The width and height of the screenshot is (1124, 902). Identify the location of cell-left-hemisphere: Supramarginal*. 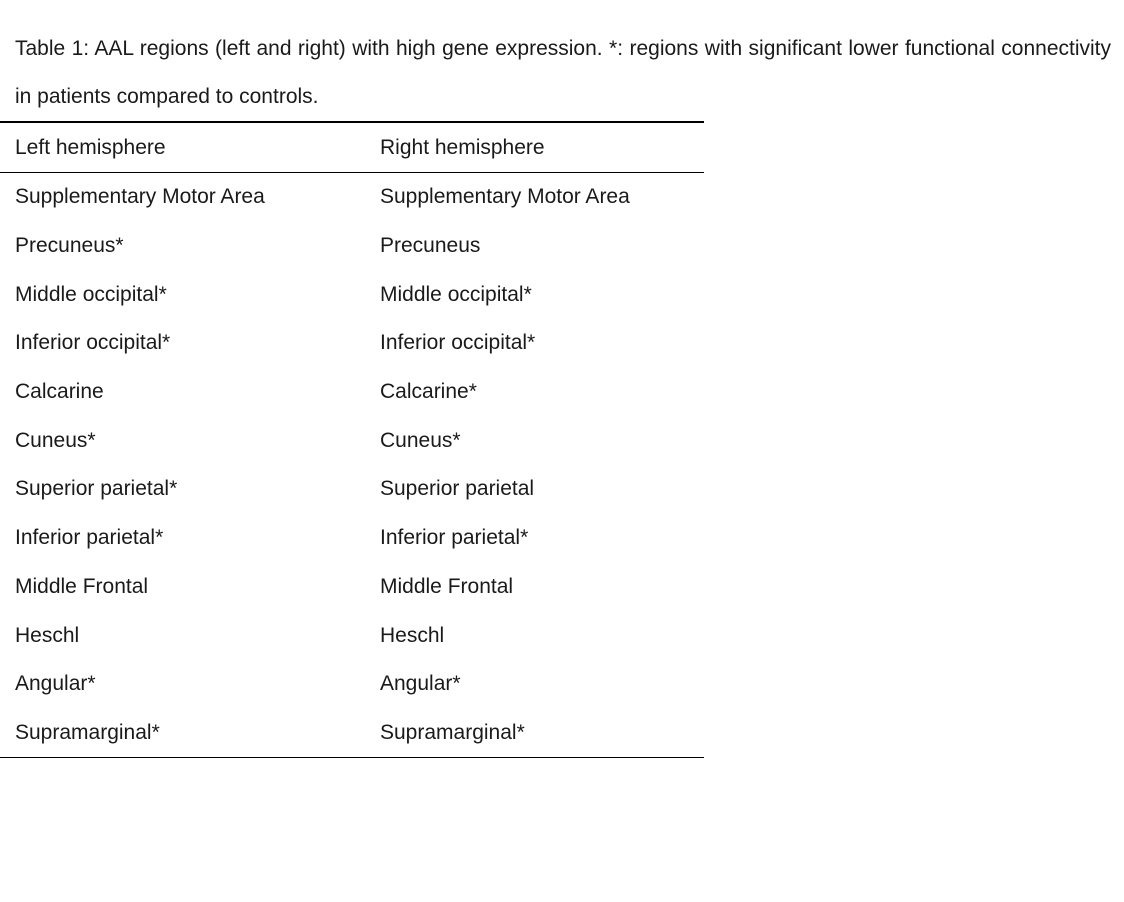
(182, 733).